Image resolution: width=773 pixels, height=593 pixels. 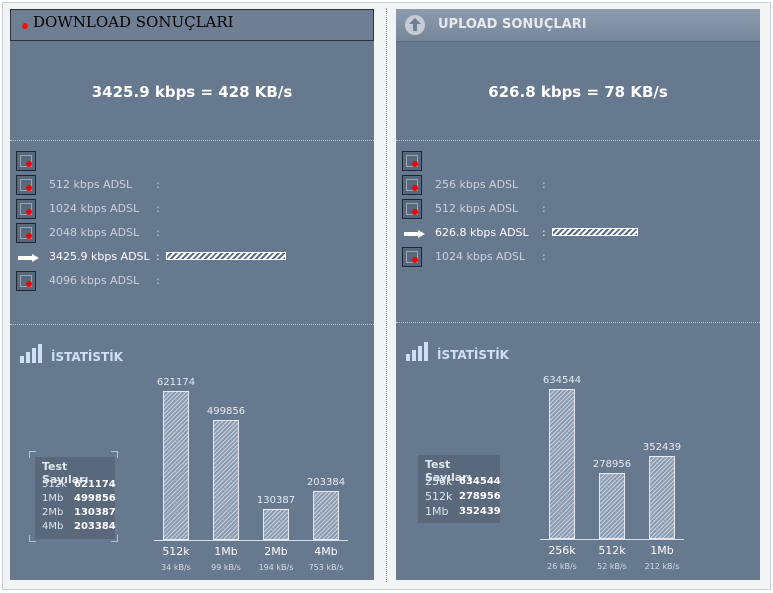 I want to click on category-label: 512k, so click(x=612, y=550).